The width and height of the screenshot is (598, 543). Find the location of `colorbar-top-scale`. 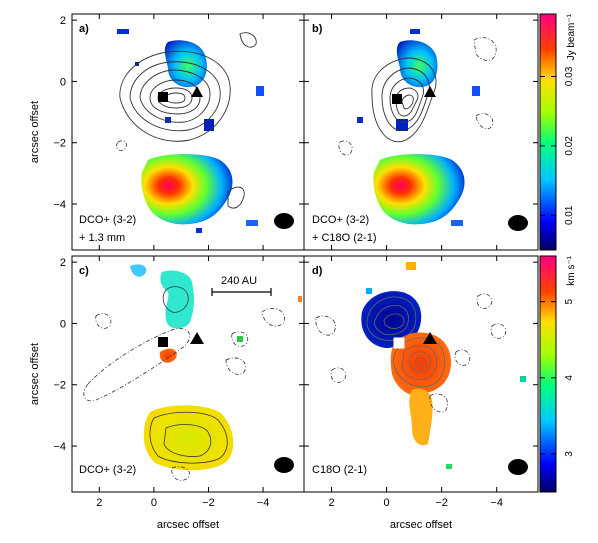

colorbar-top-scale is located at coordinates (548, 132).